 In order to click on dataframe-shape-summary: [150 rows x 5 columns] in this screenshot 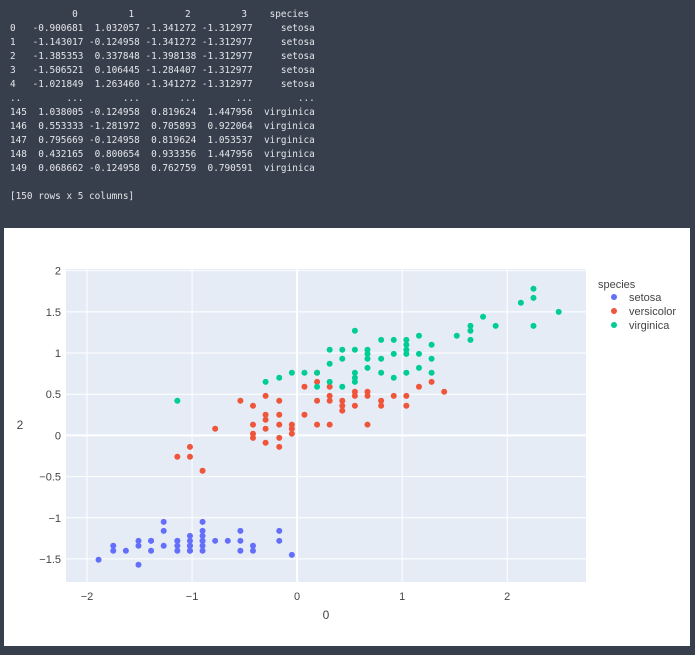, I will do `click(72, 196)`.